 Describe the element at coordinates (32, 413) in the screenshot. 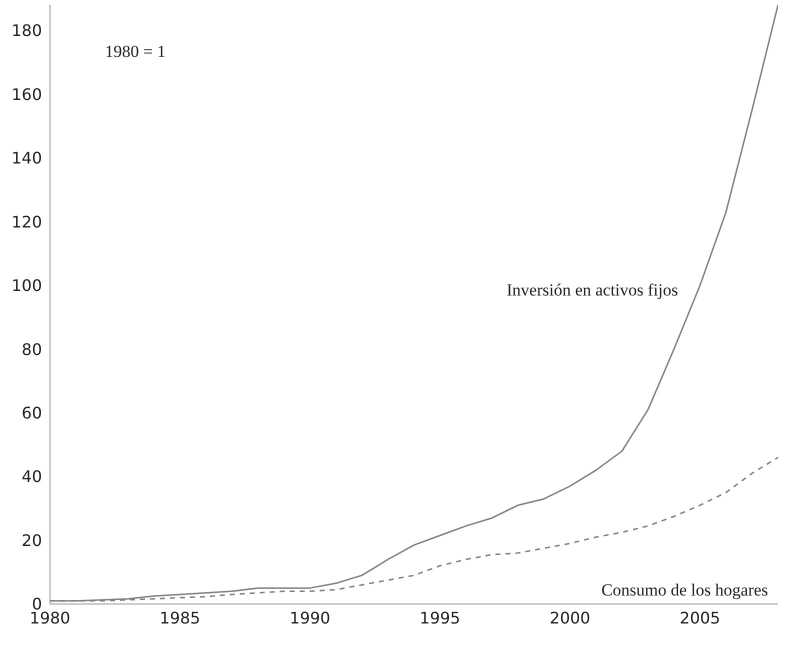

I see `y-tick-label: 60` at that location.